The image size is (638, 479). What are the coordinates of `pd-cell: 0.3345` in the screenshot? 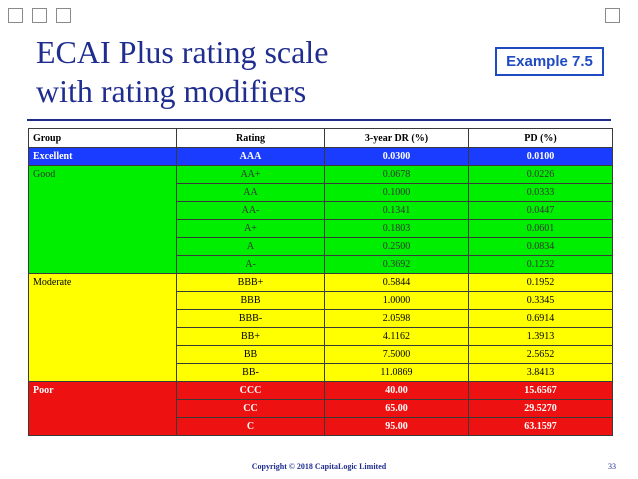 It's located at (540, 300).